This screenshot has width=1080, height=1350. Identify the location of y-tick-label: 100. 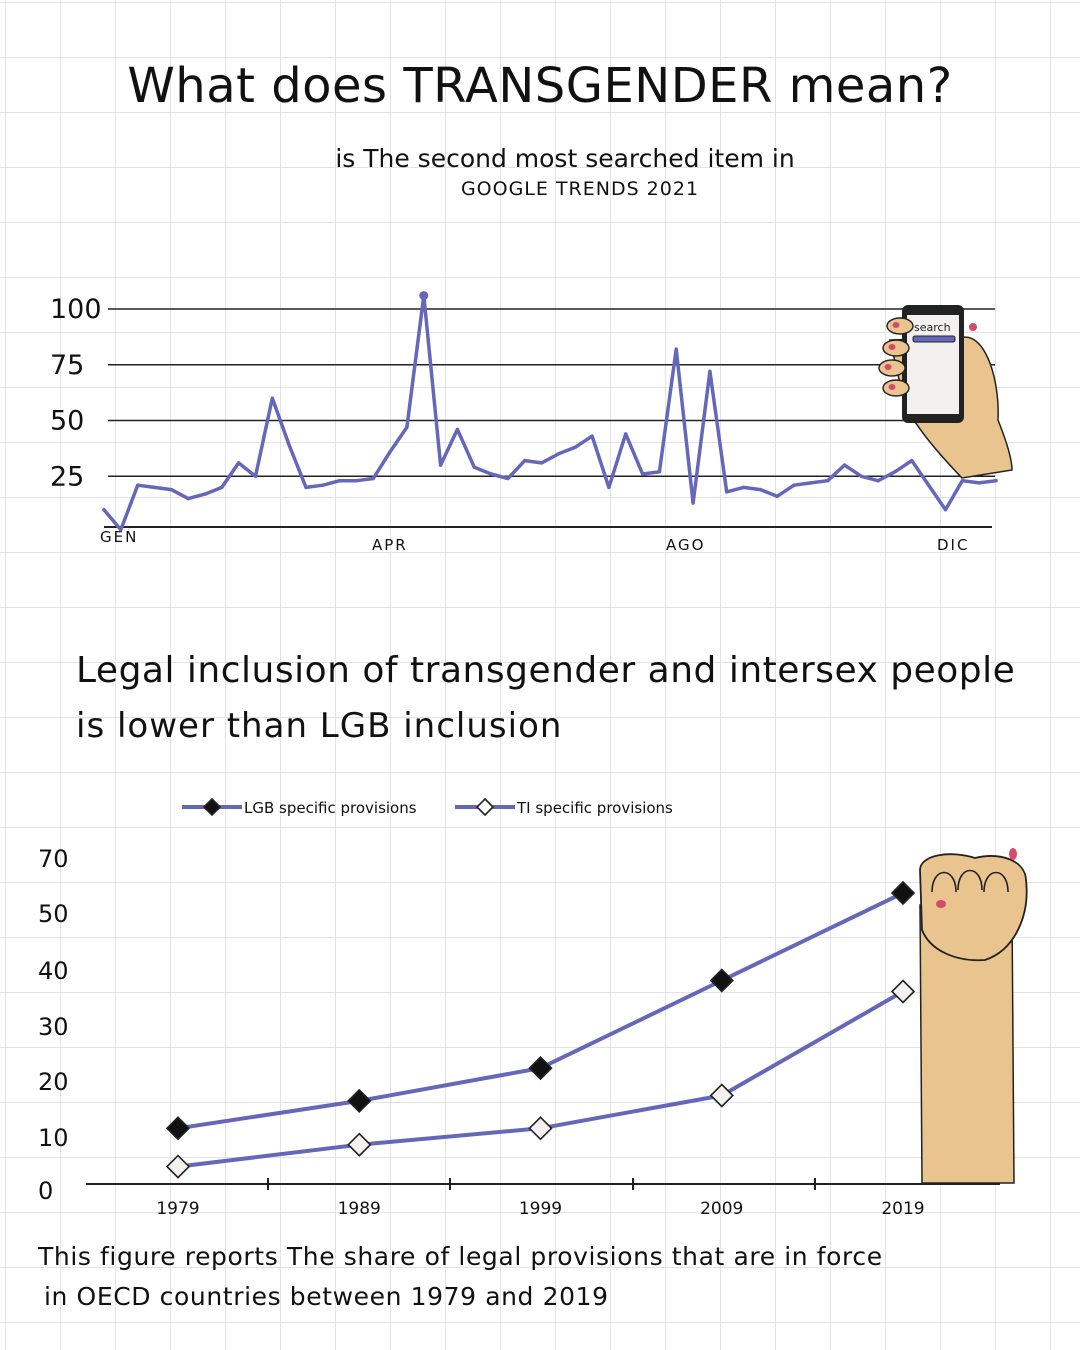
(76, 309).